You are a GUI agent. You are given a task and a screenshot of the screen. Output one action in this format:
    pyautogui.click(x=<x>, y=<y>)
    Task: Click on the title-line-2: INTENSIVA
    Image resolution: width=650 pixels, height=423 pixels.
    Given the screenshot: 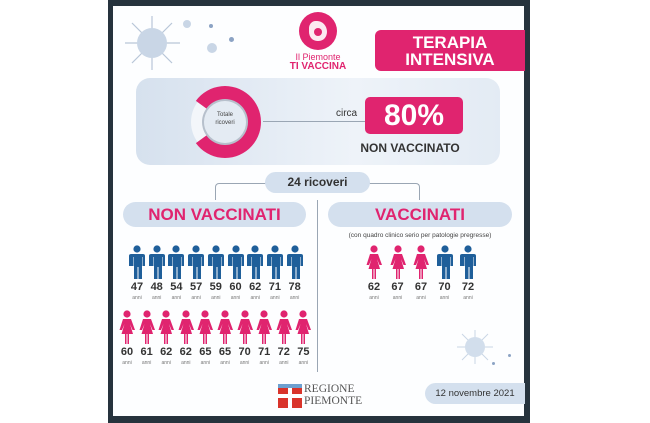 What is the action you would take?
    pyautogui.click(x=450, y=59)
    